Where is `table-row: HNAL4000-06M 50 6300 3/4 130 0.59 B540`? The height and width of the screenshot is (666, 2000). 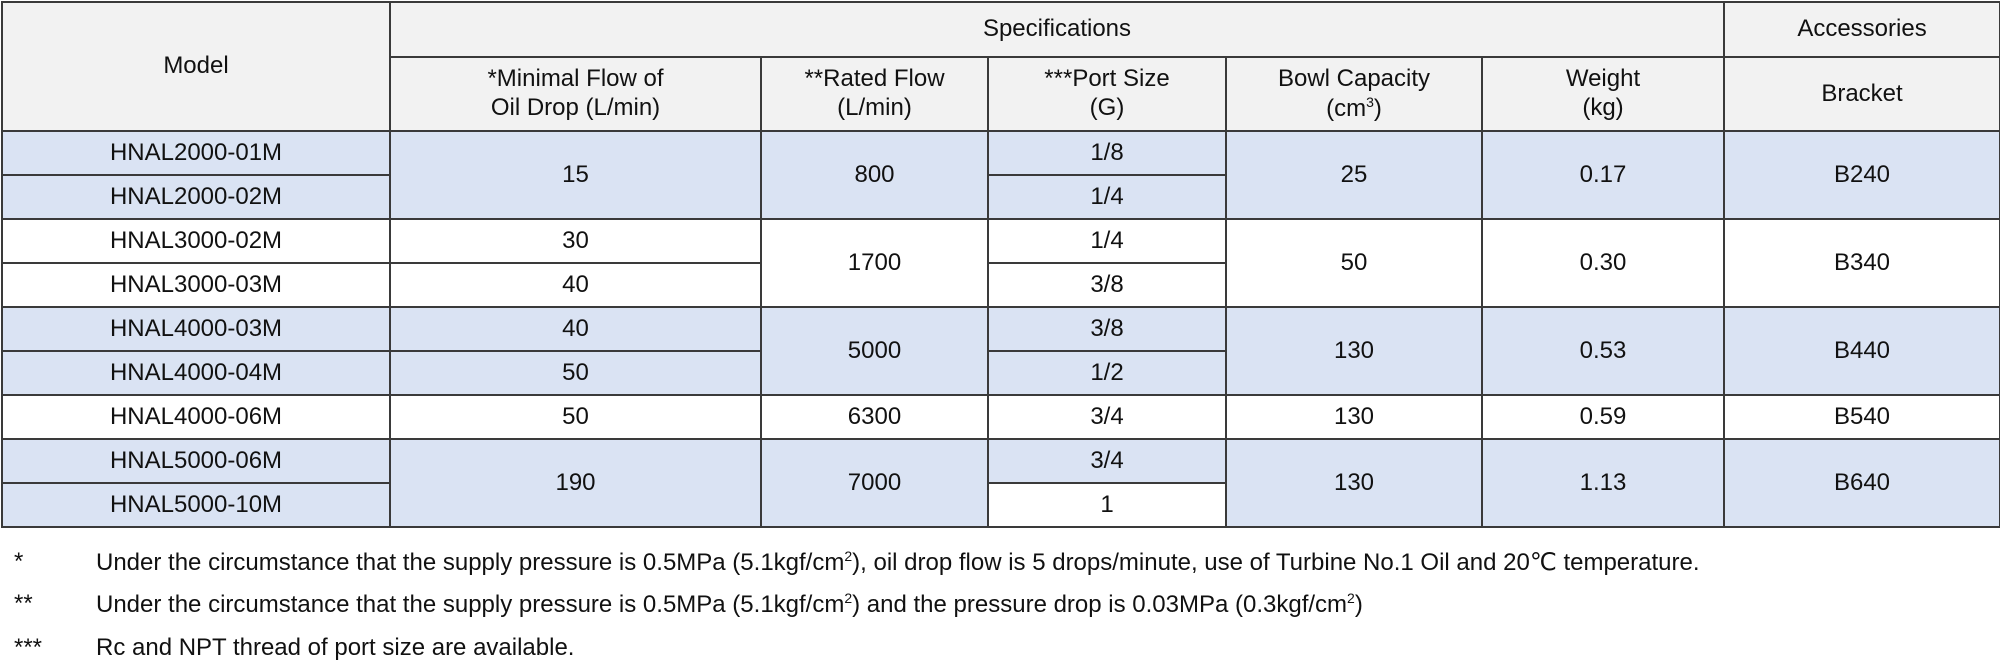
table-row: HNAL4000-06M 50 6300 3/4 130 0.59 B540 is located at coordinates (1000, 417).